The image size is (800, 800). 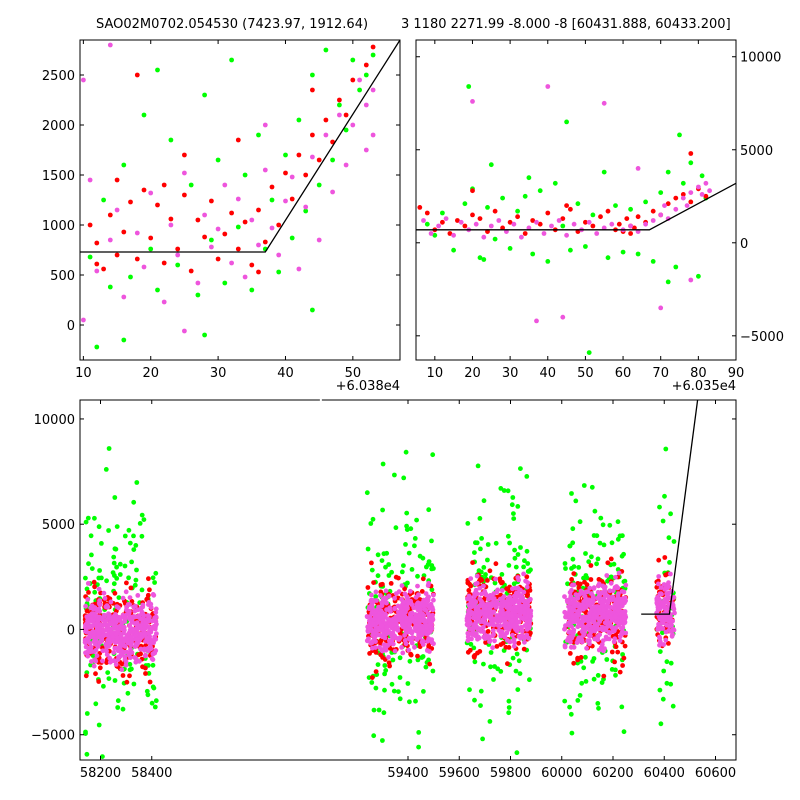 I want to click on top-right-x-tick-label: 80, so click(x=698, y=373).